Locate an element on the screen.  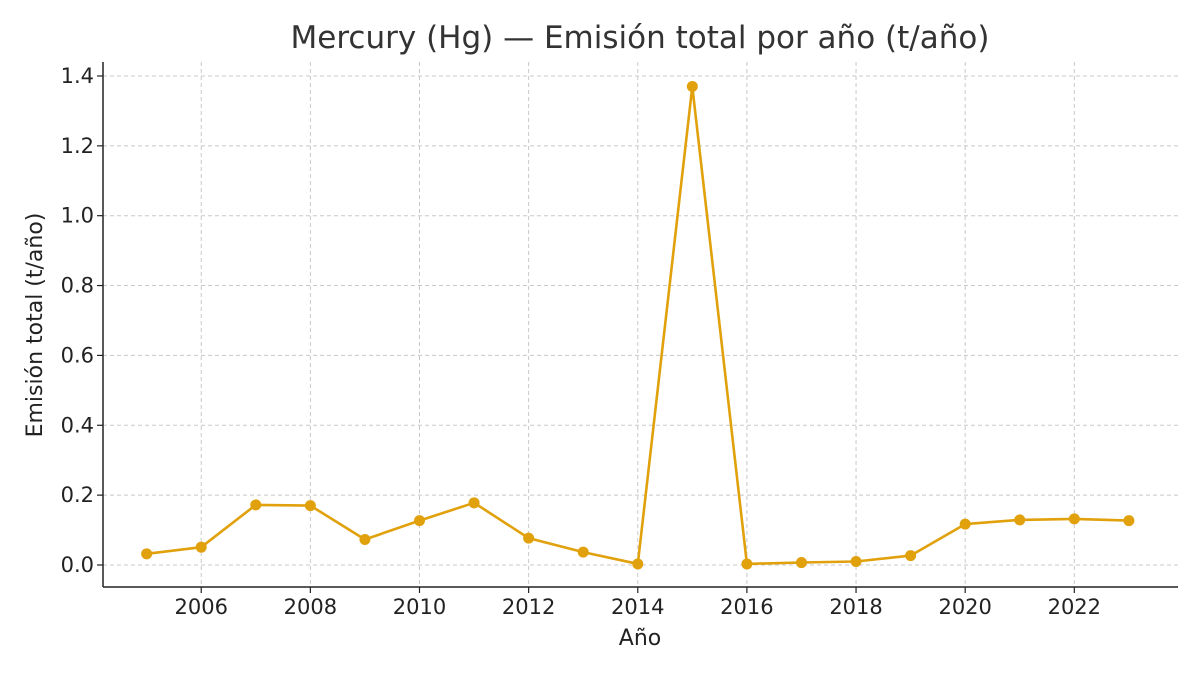
x-tick-label: 2008 is located at coordinates (310, 607).